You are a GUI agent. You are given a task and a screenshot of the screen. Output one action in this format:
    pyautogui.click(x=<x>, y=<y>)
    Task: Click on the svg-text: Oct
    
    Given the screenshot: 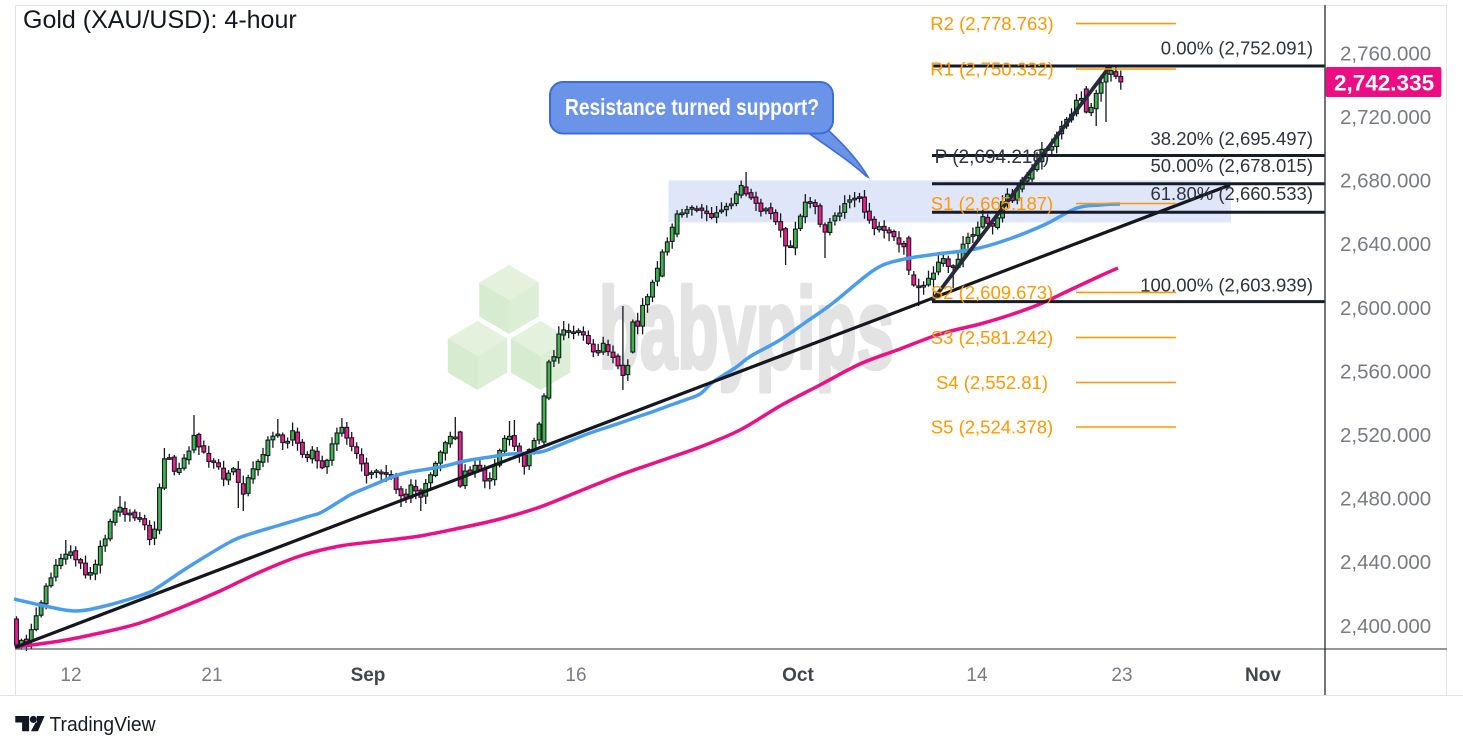 What is the action you would take?
    pyautogui.click(x=798, y=675)
    